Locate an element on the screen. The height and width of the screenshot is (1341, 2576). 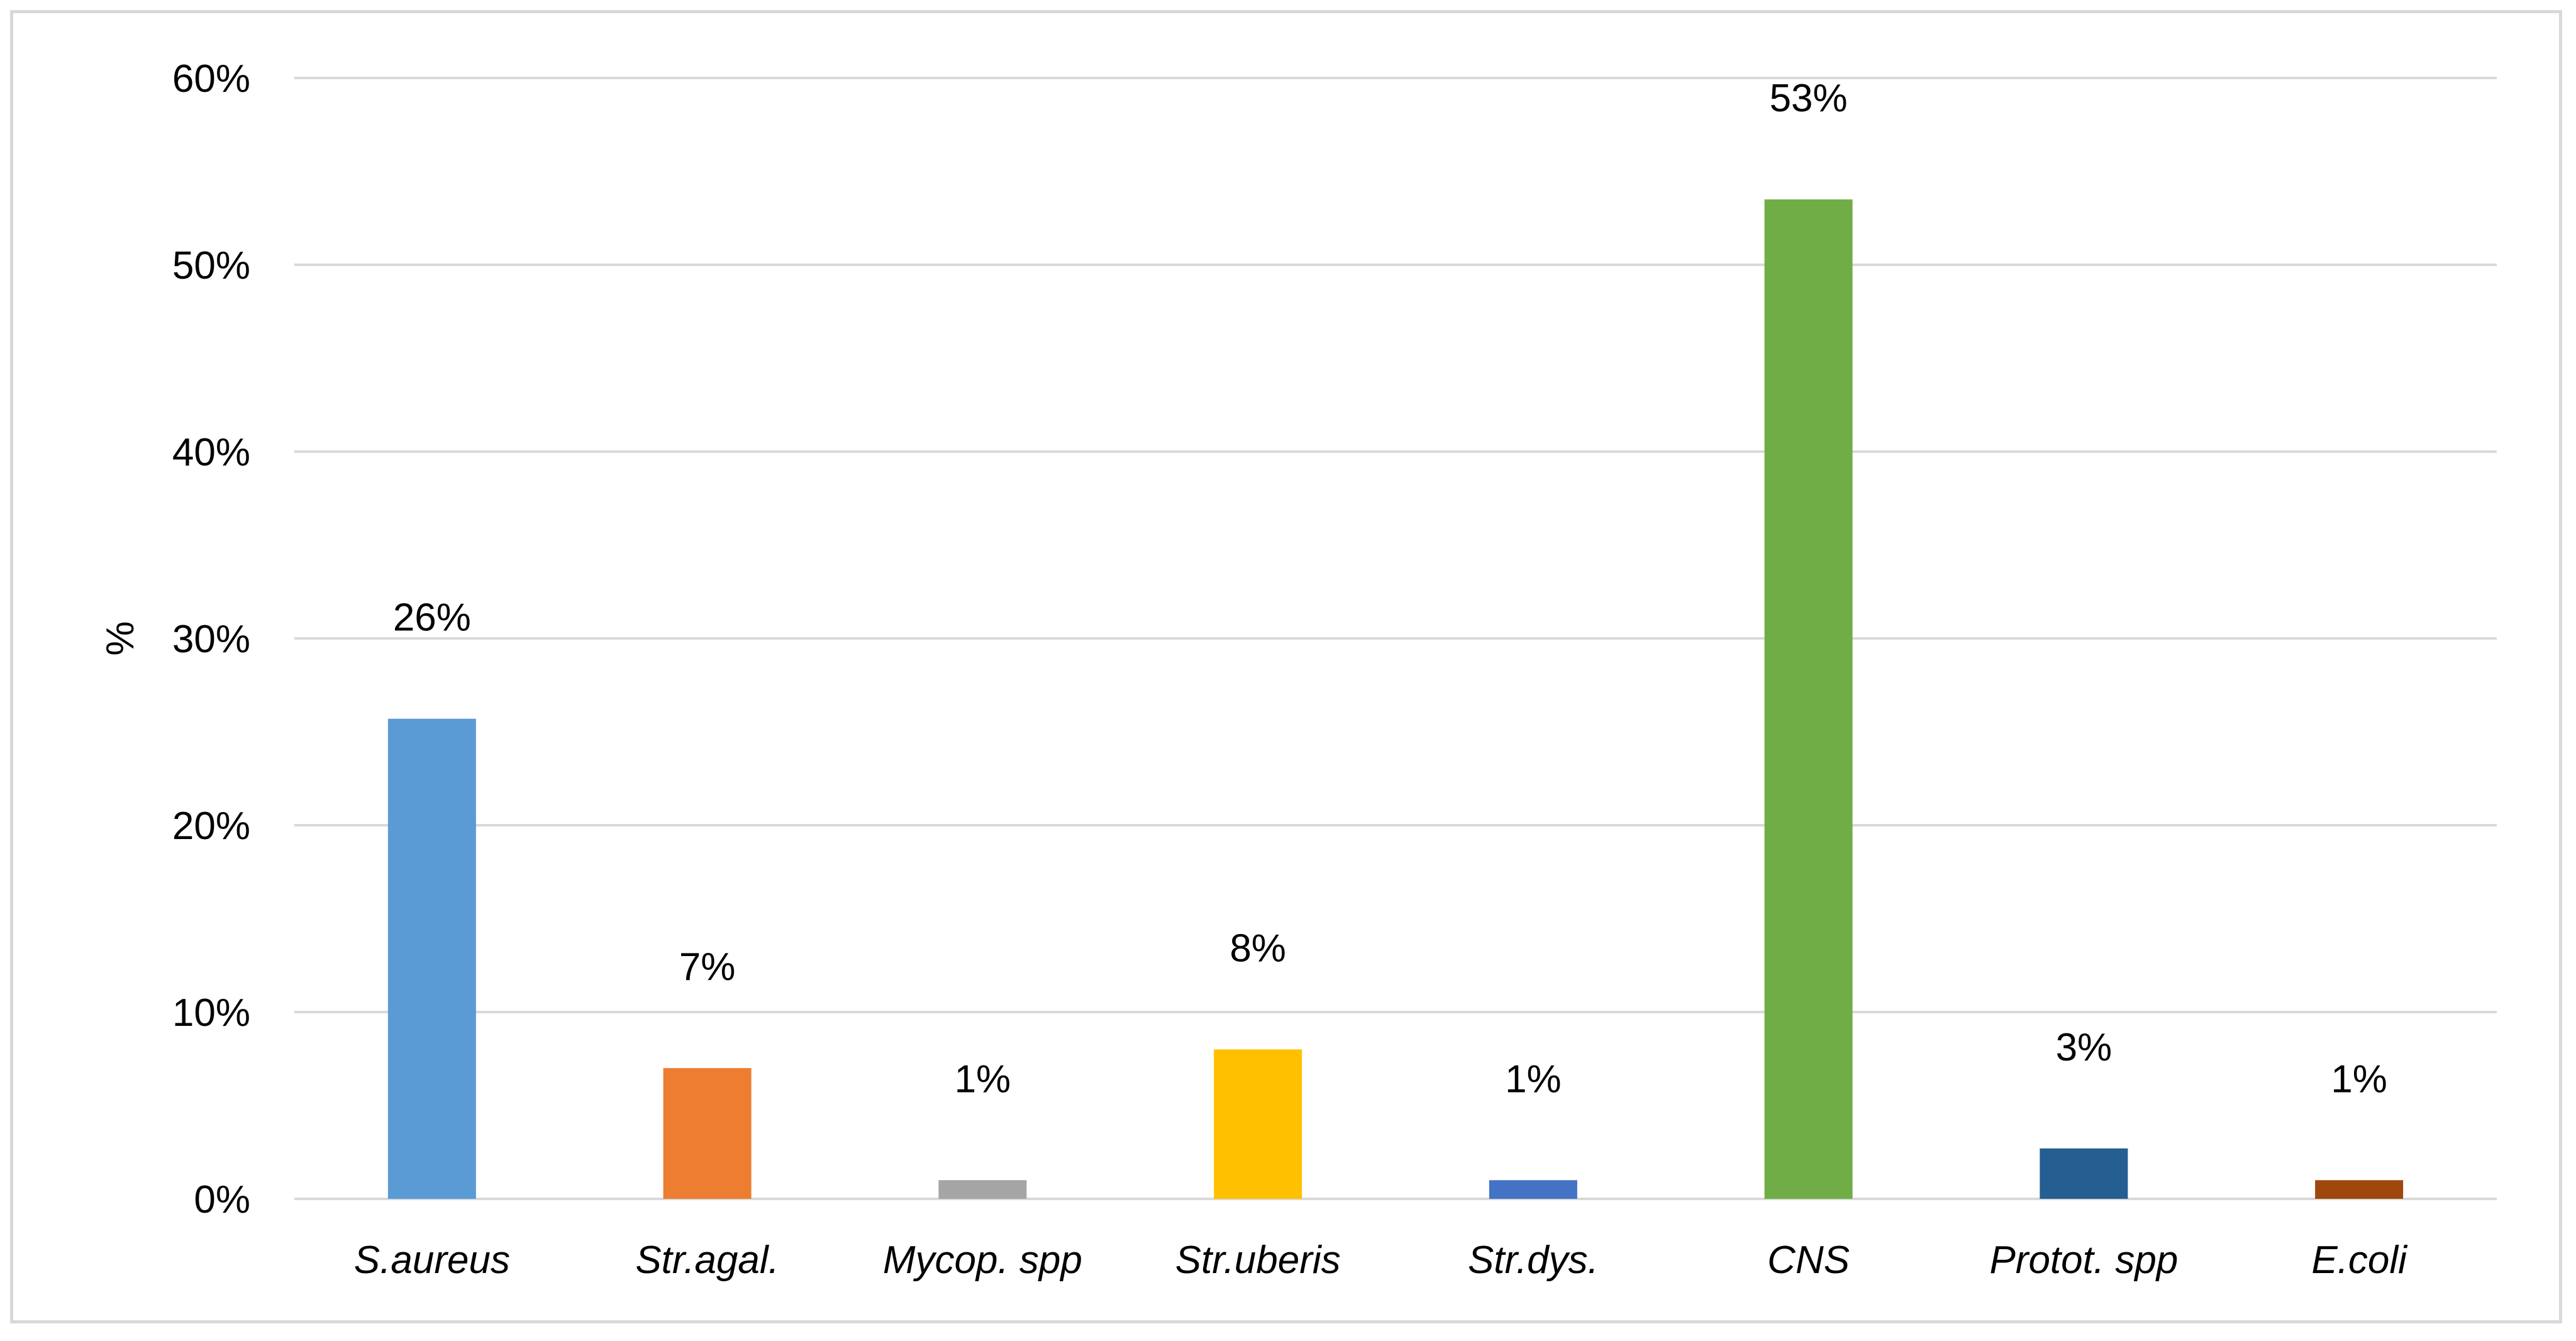
category-label: Protot. spp is located at coordinates (2083, 1260).